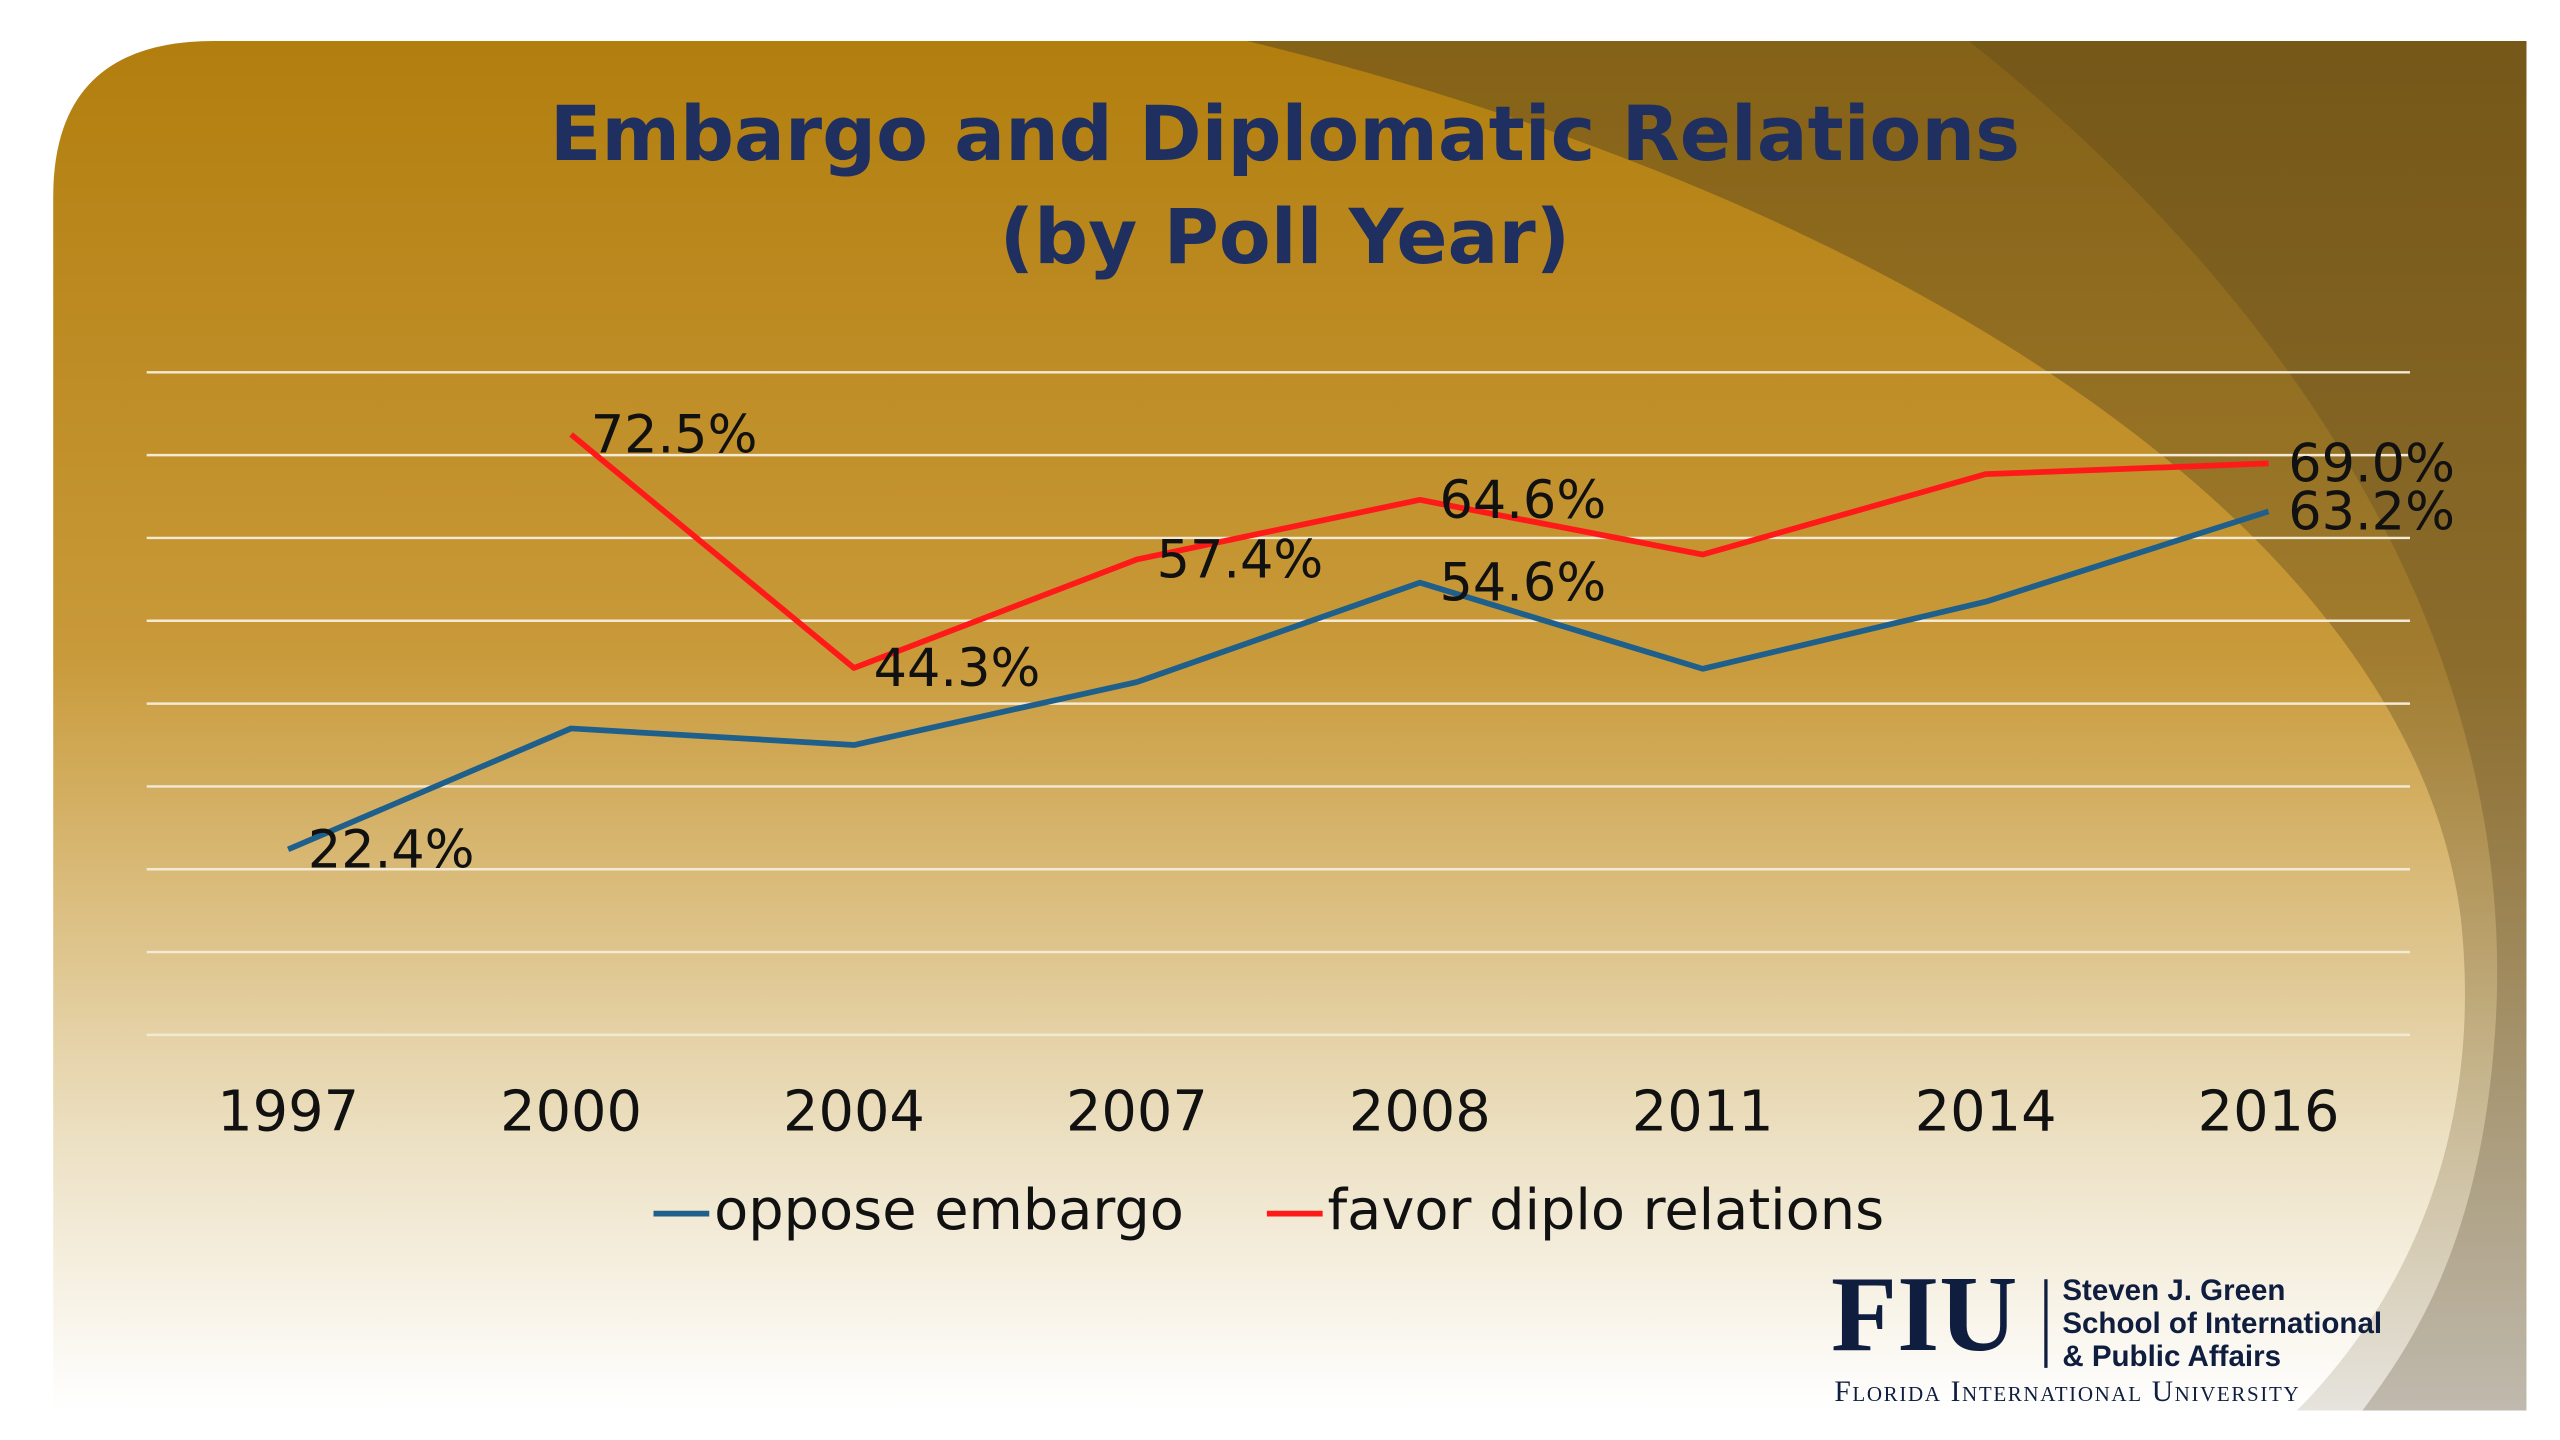  I want to click on data-label: 64.6%, so click(1522, 500).